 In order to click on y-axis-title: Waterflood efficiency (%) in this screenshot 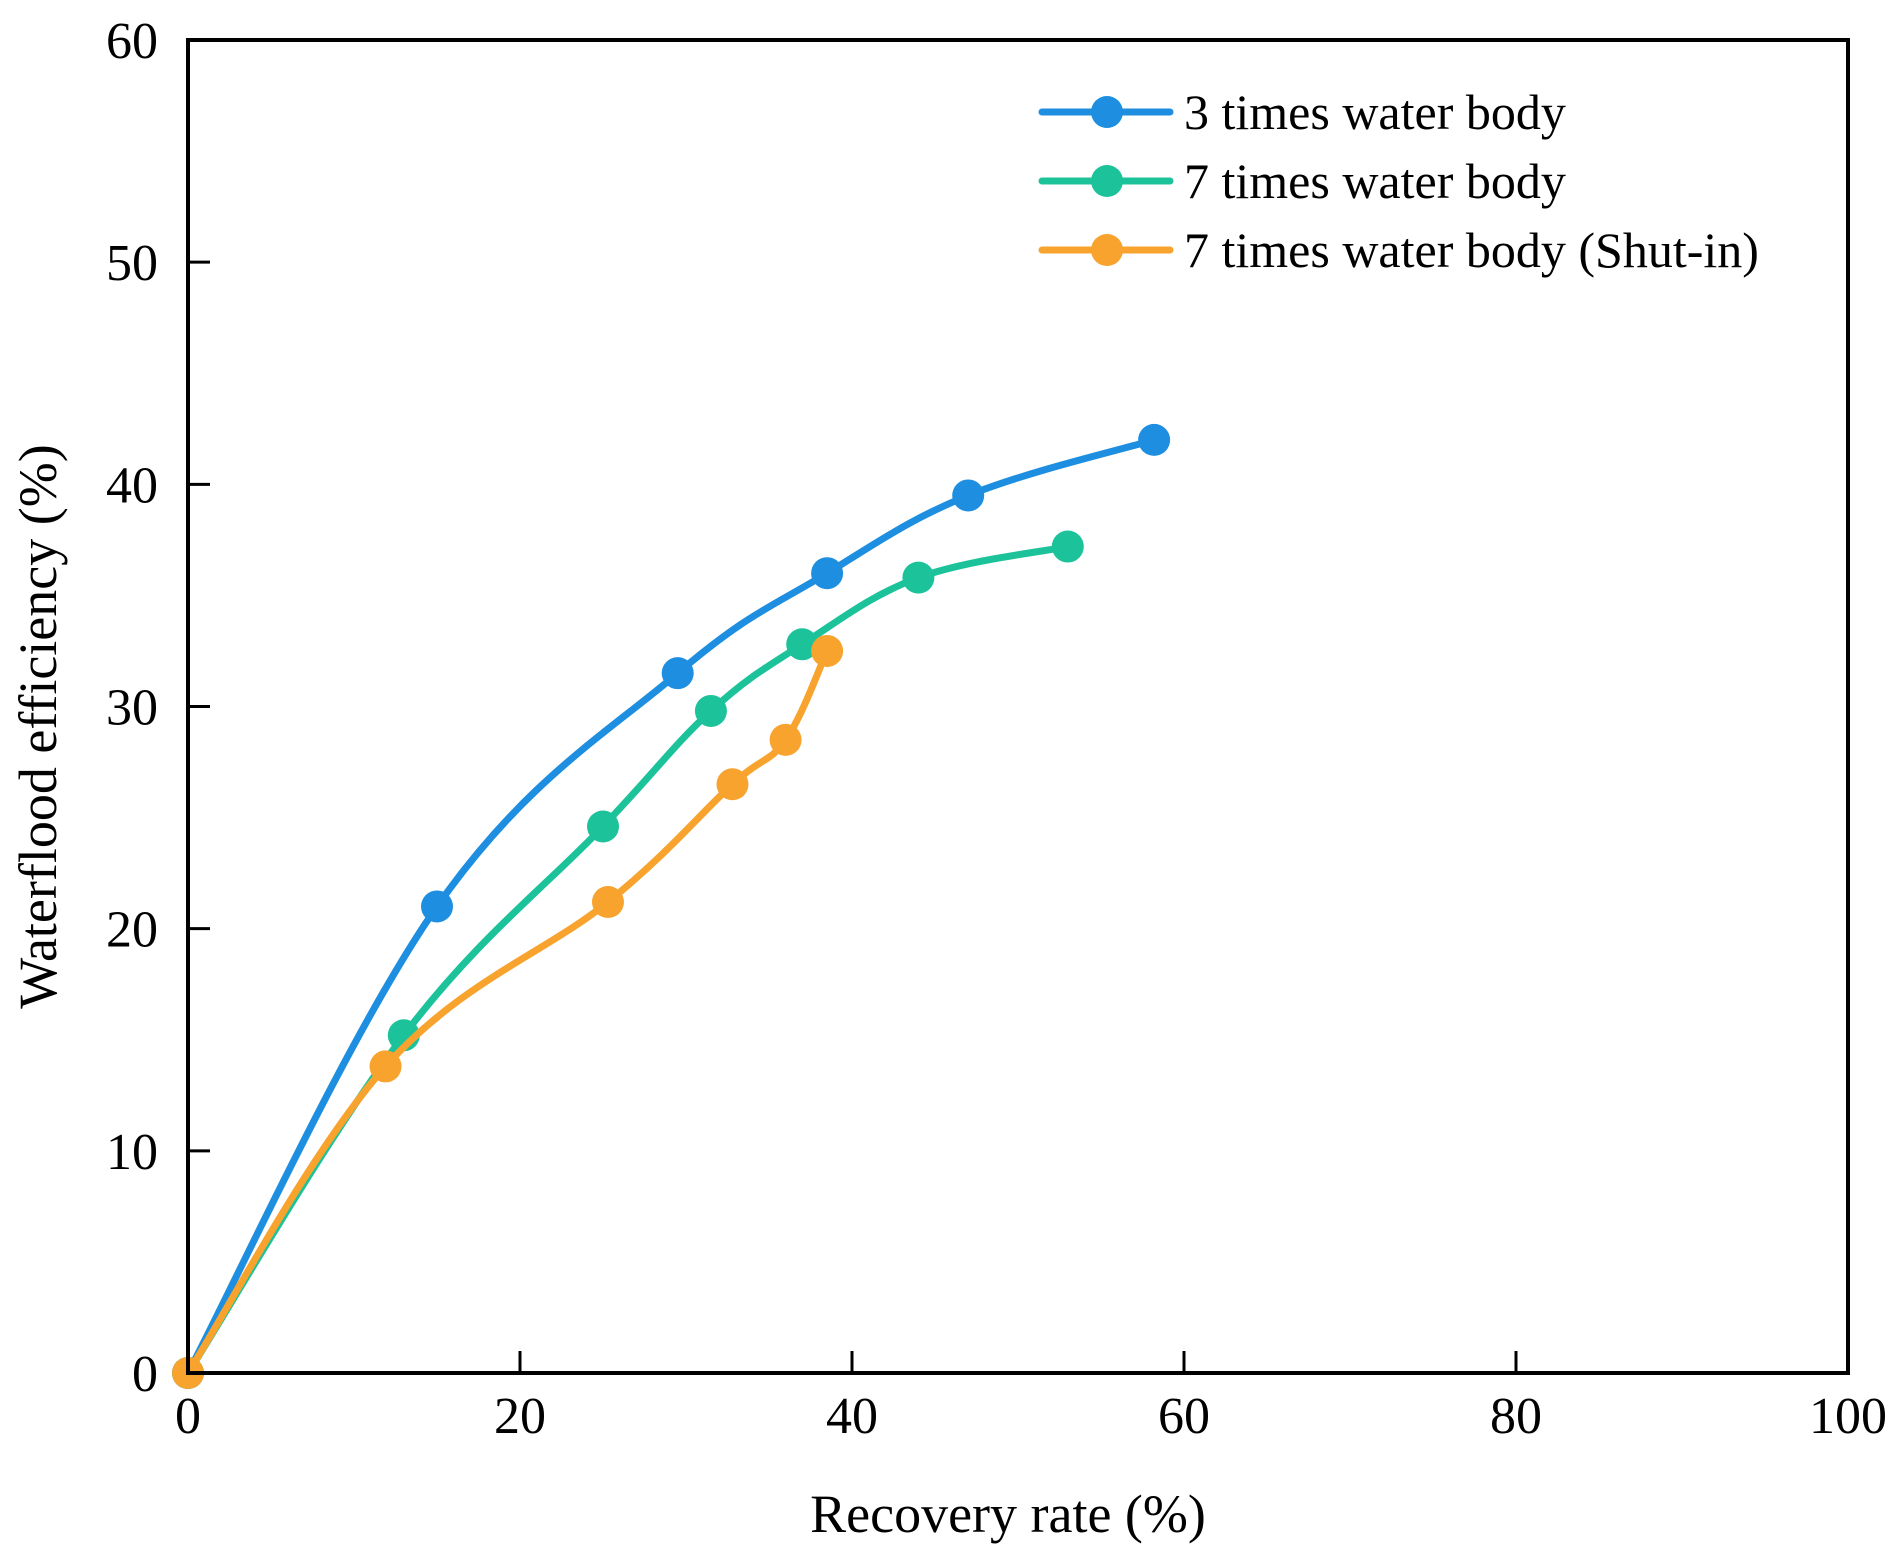, I will do `click(38, 726)`.